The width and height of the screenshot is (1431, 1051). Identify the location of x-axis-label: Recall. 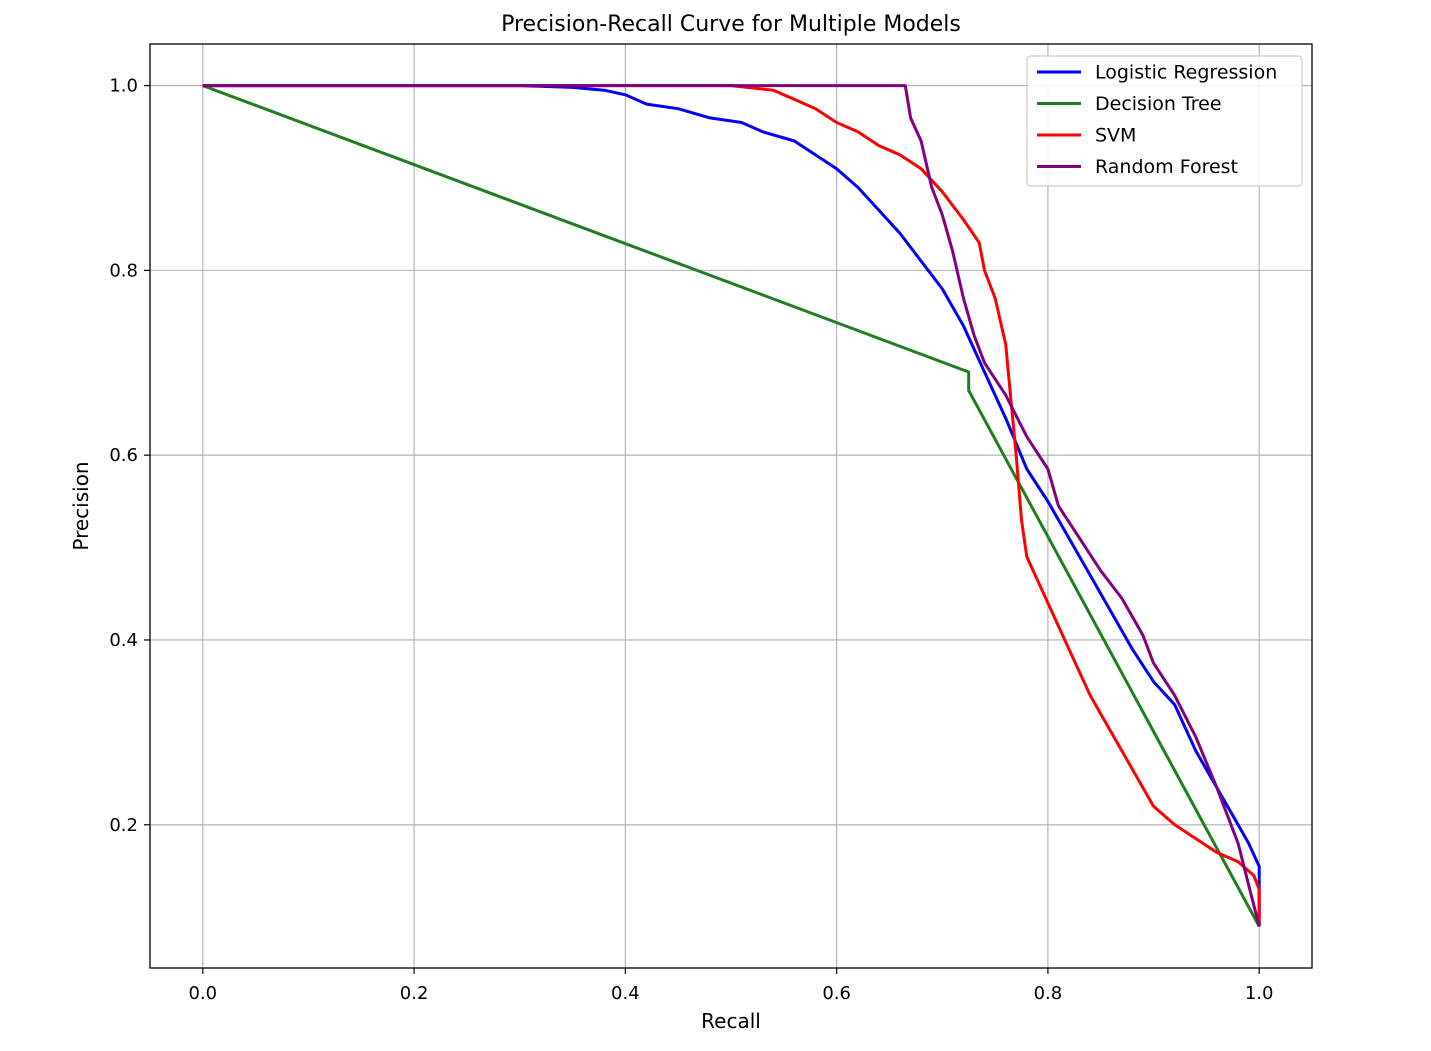
(731, 1021).